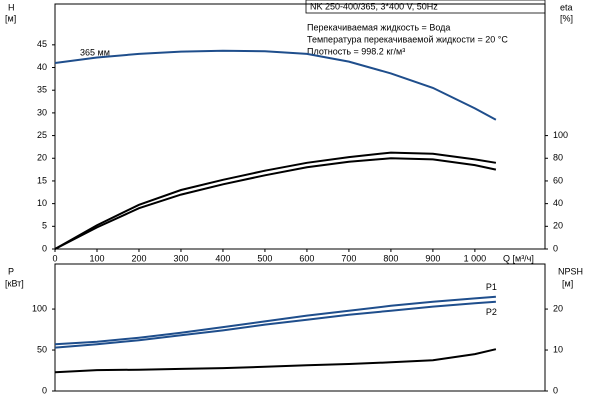 The image size is (600, 400). I want to click on y-tick-label: 20, so click(42, 158).